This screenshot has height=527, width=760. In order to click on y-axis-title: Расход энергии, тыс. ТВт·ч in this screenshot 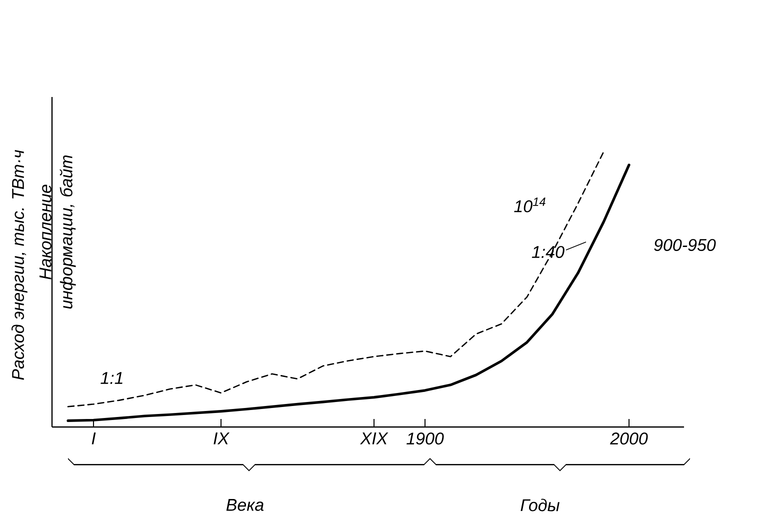, I will do `click(20, 265)`.